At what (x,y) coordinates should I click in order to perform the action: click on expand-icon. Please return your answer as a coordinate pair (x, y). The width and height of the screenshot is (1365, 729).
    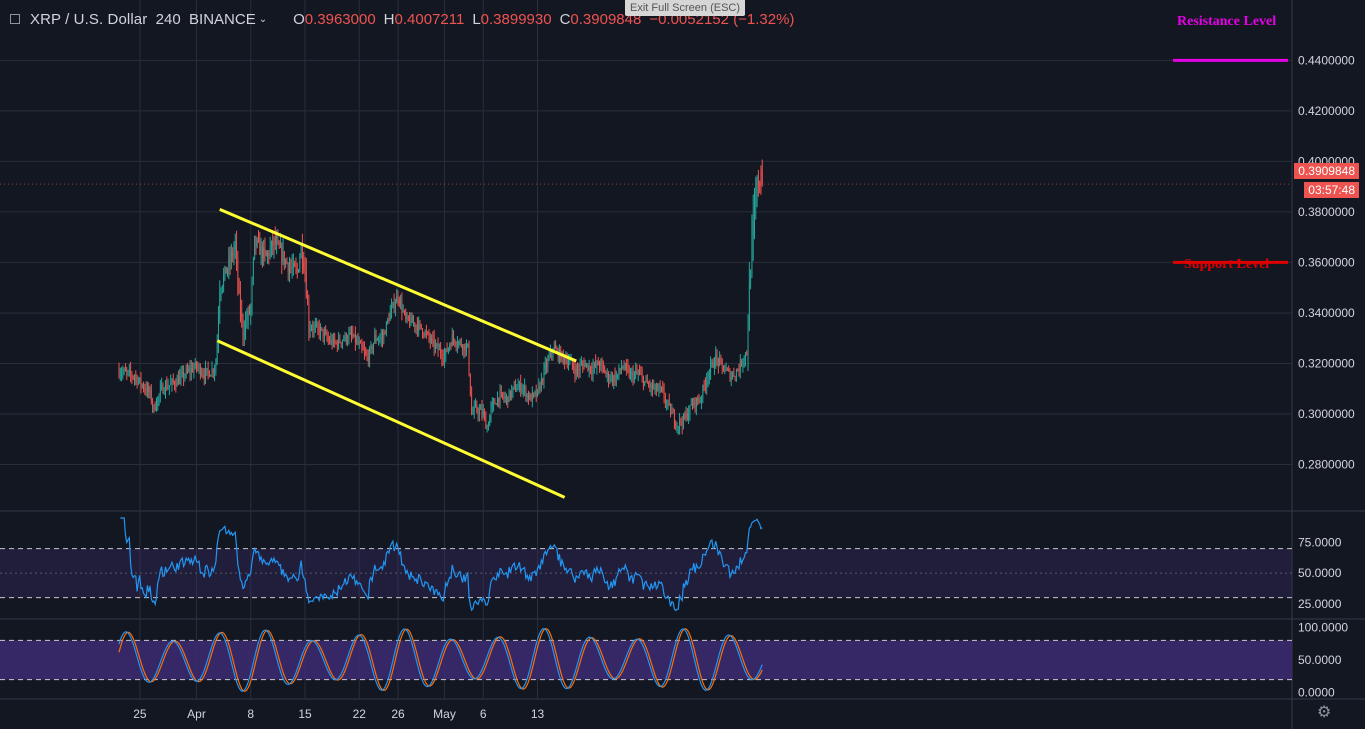
    Looking at the image, I should click on (15, 19).